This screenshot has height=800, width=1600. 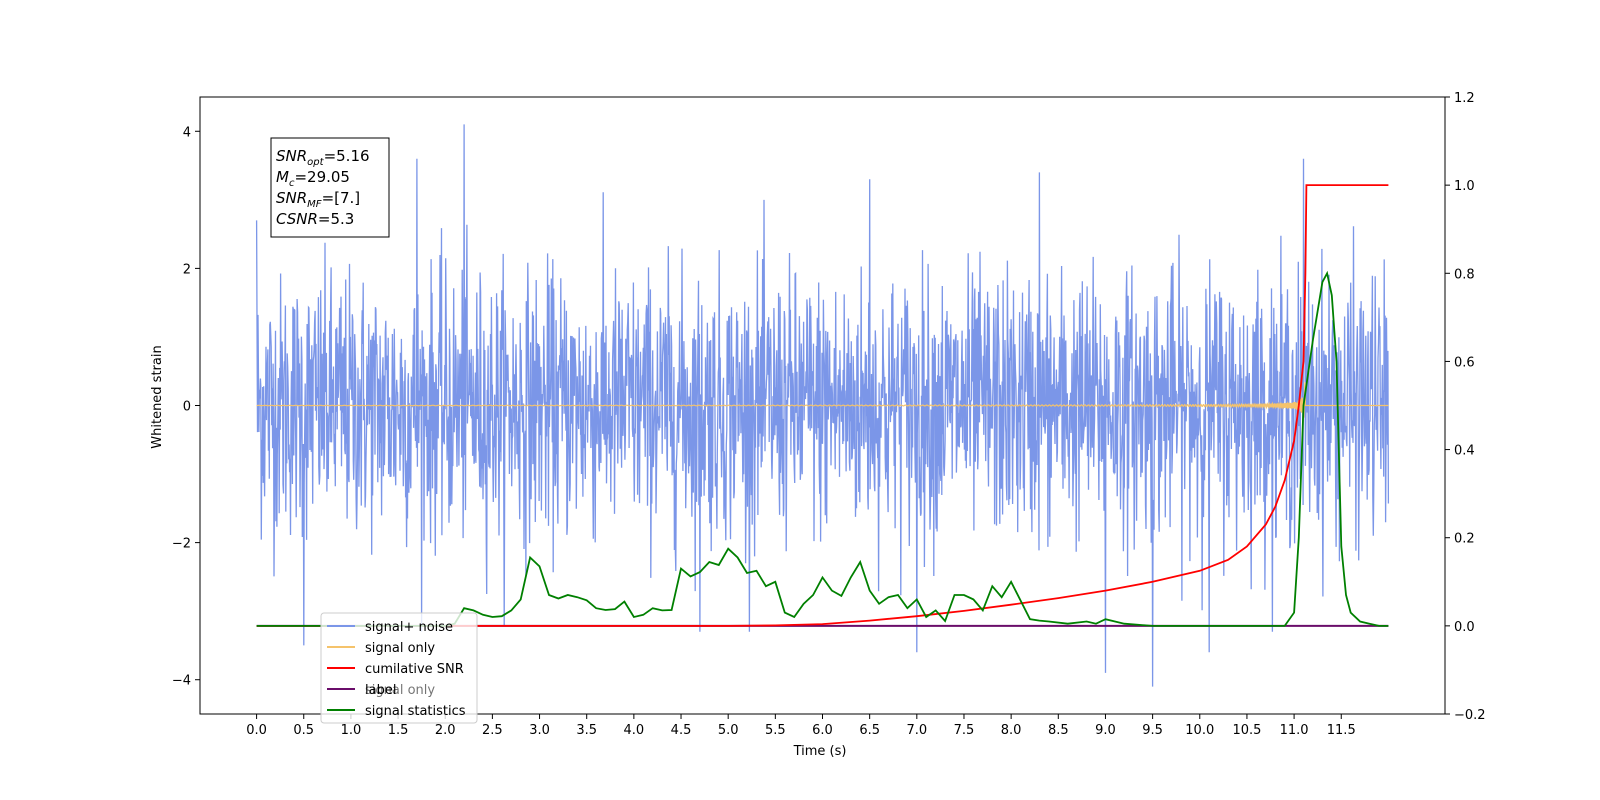 I want to click on y-right-tick-label: 0.8, so click(x=1464, y=274).